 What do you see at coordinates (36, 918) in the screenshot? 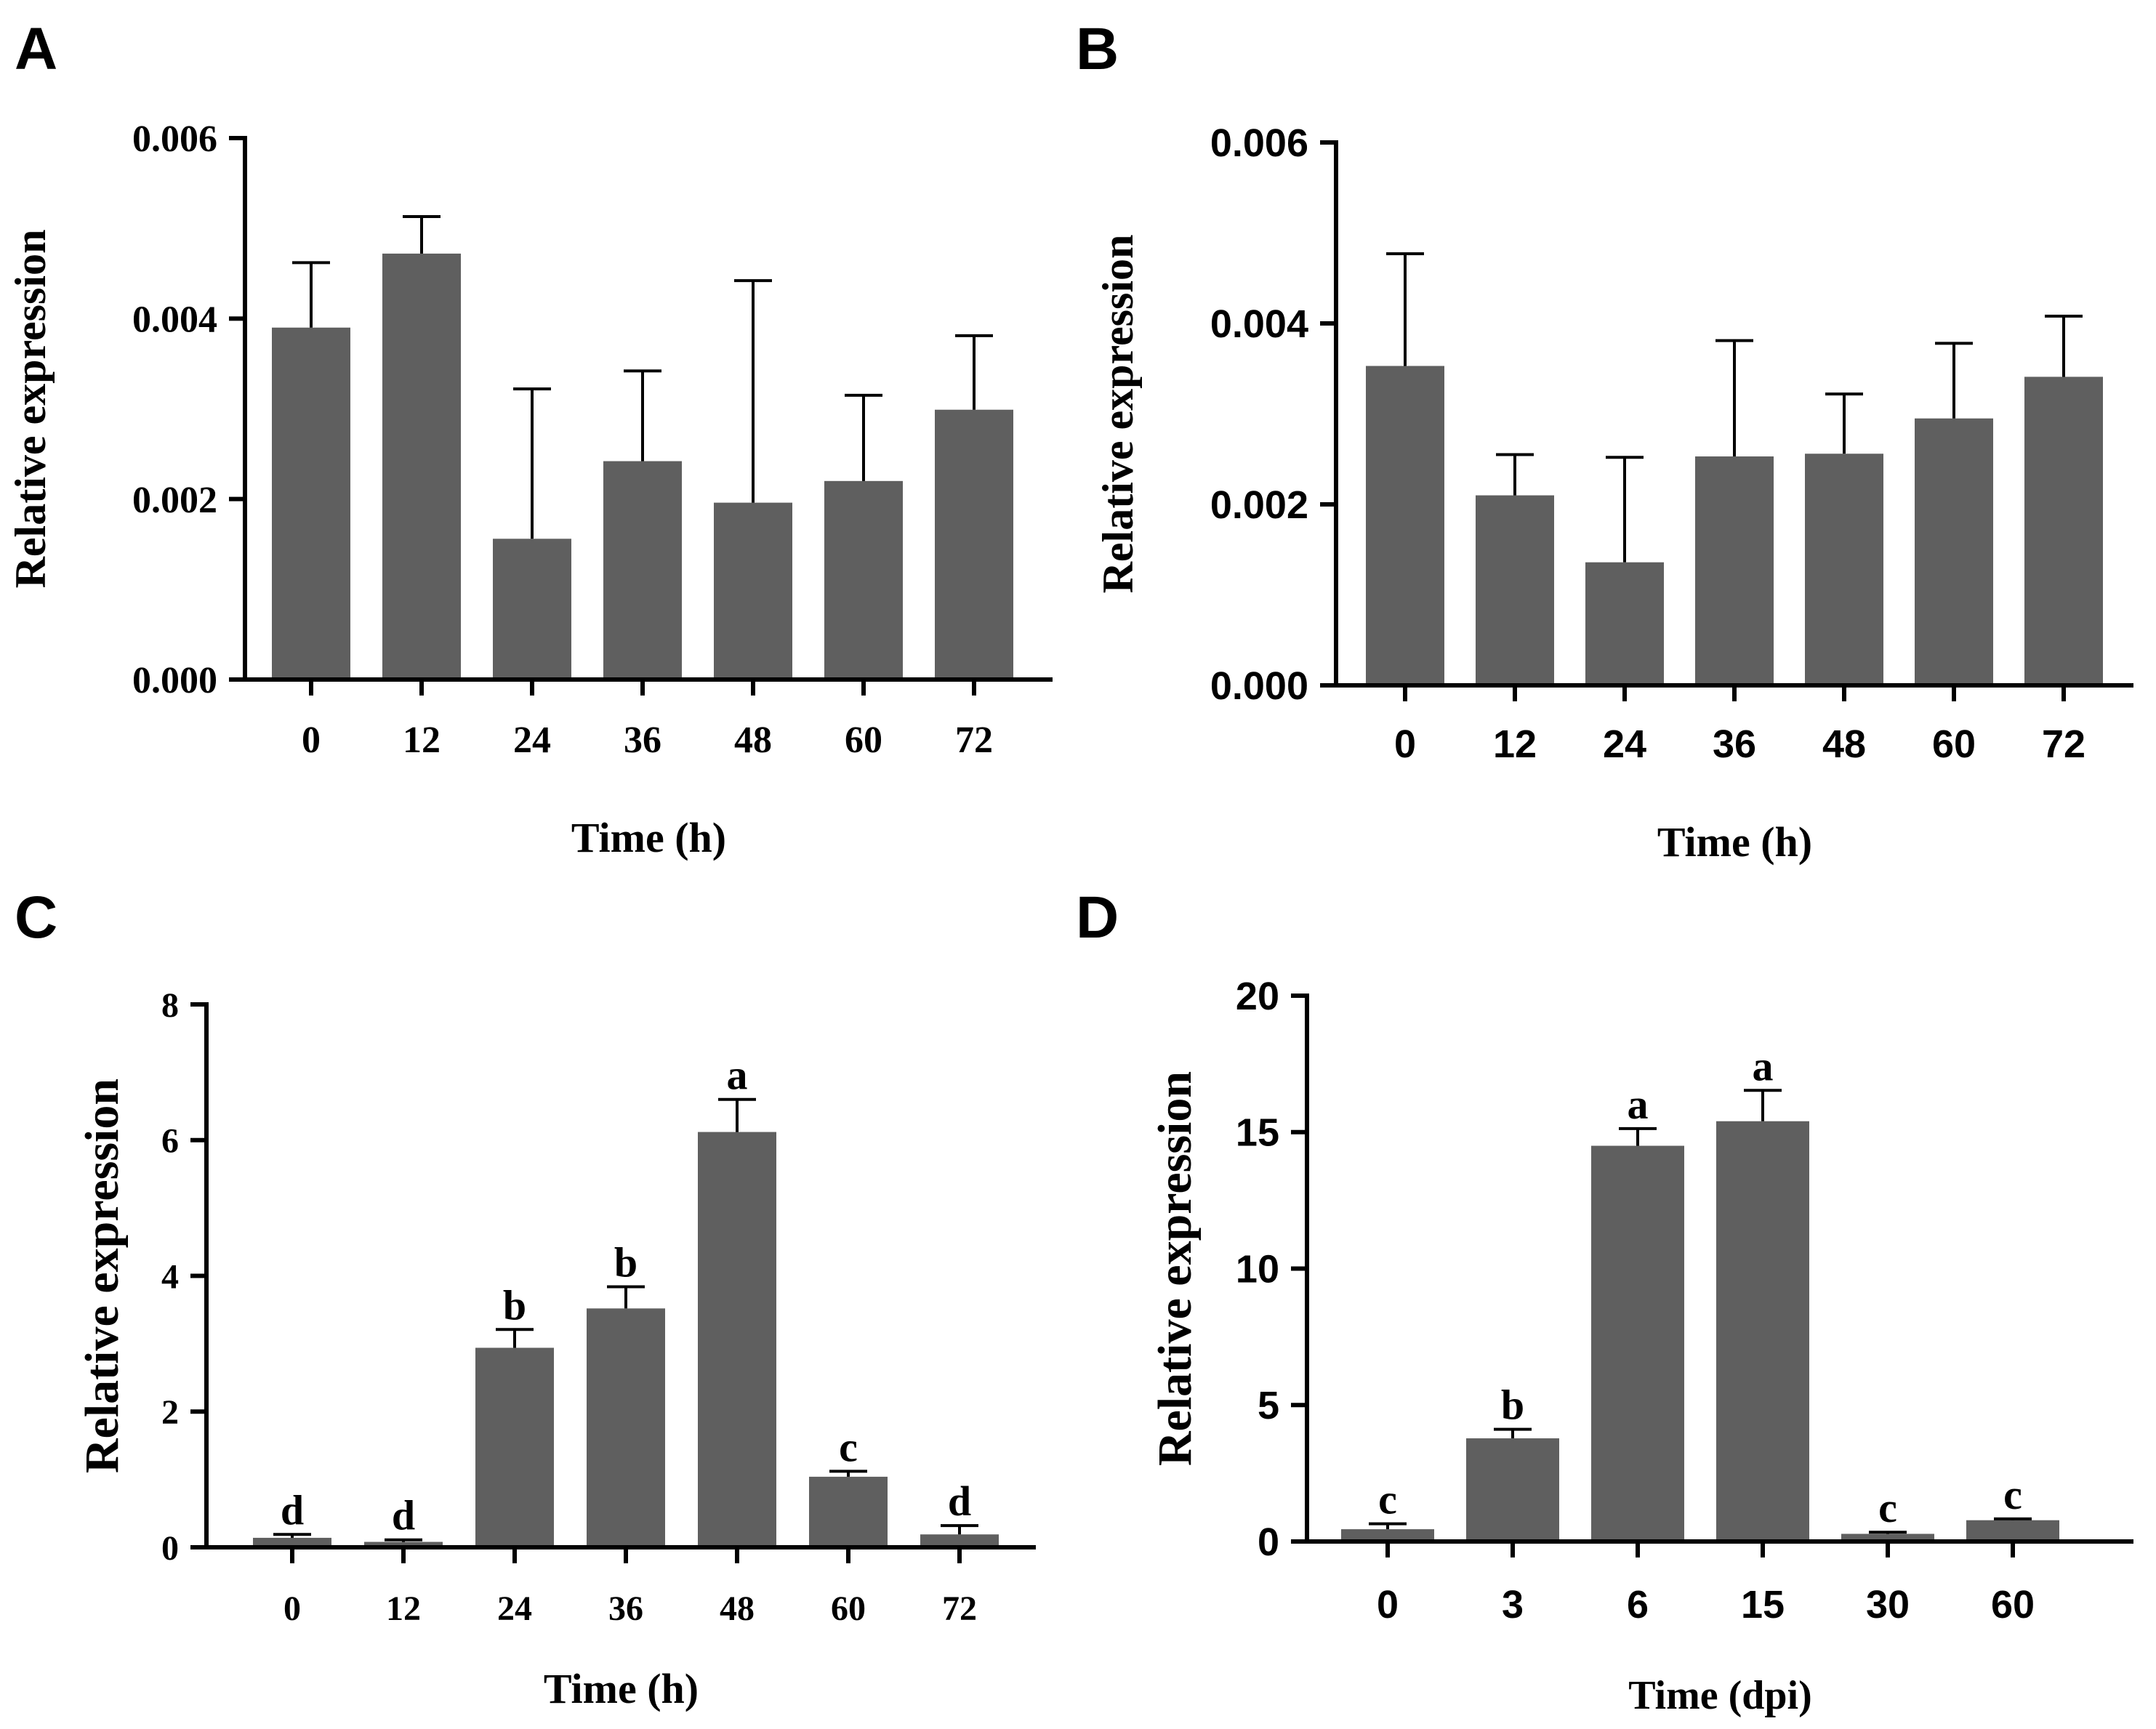
I see `panel-letter: C` at bounding box center [36, 918].